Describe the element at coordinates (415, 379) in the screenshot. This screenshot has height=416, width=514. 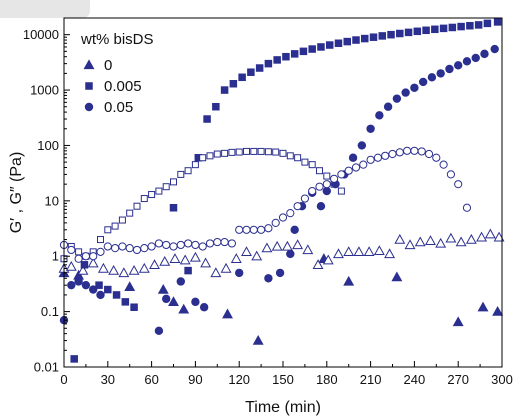
I see `x-tick-label: 240` at that location.